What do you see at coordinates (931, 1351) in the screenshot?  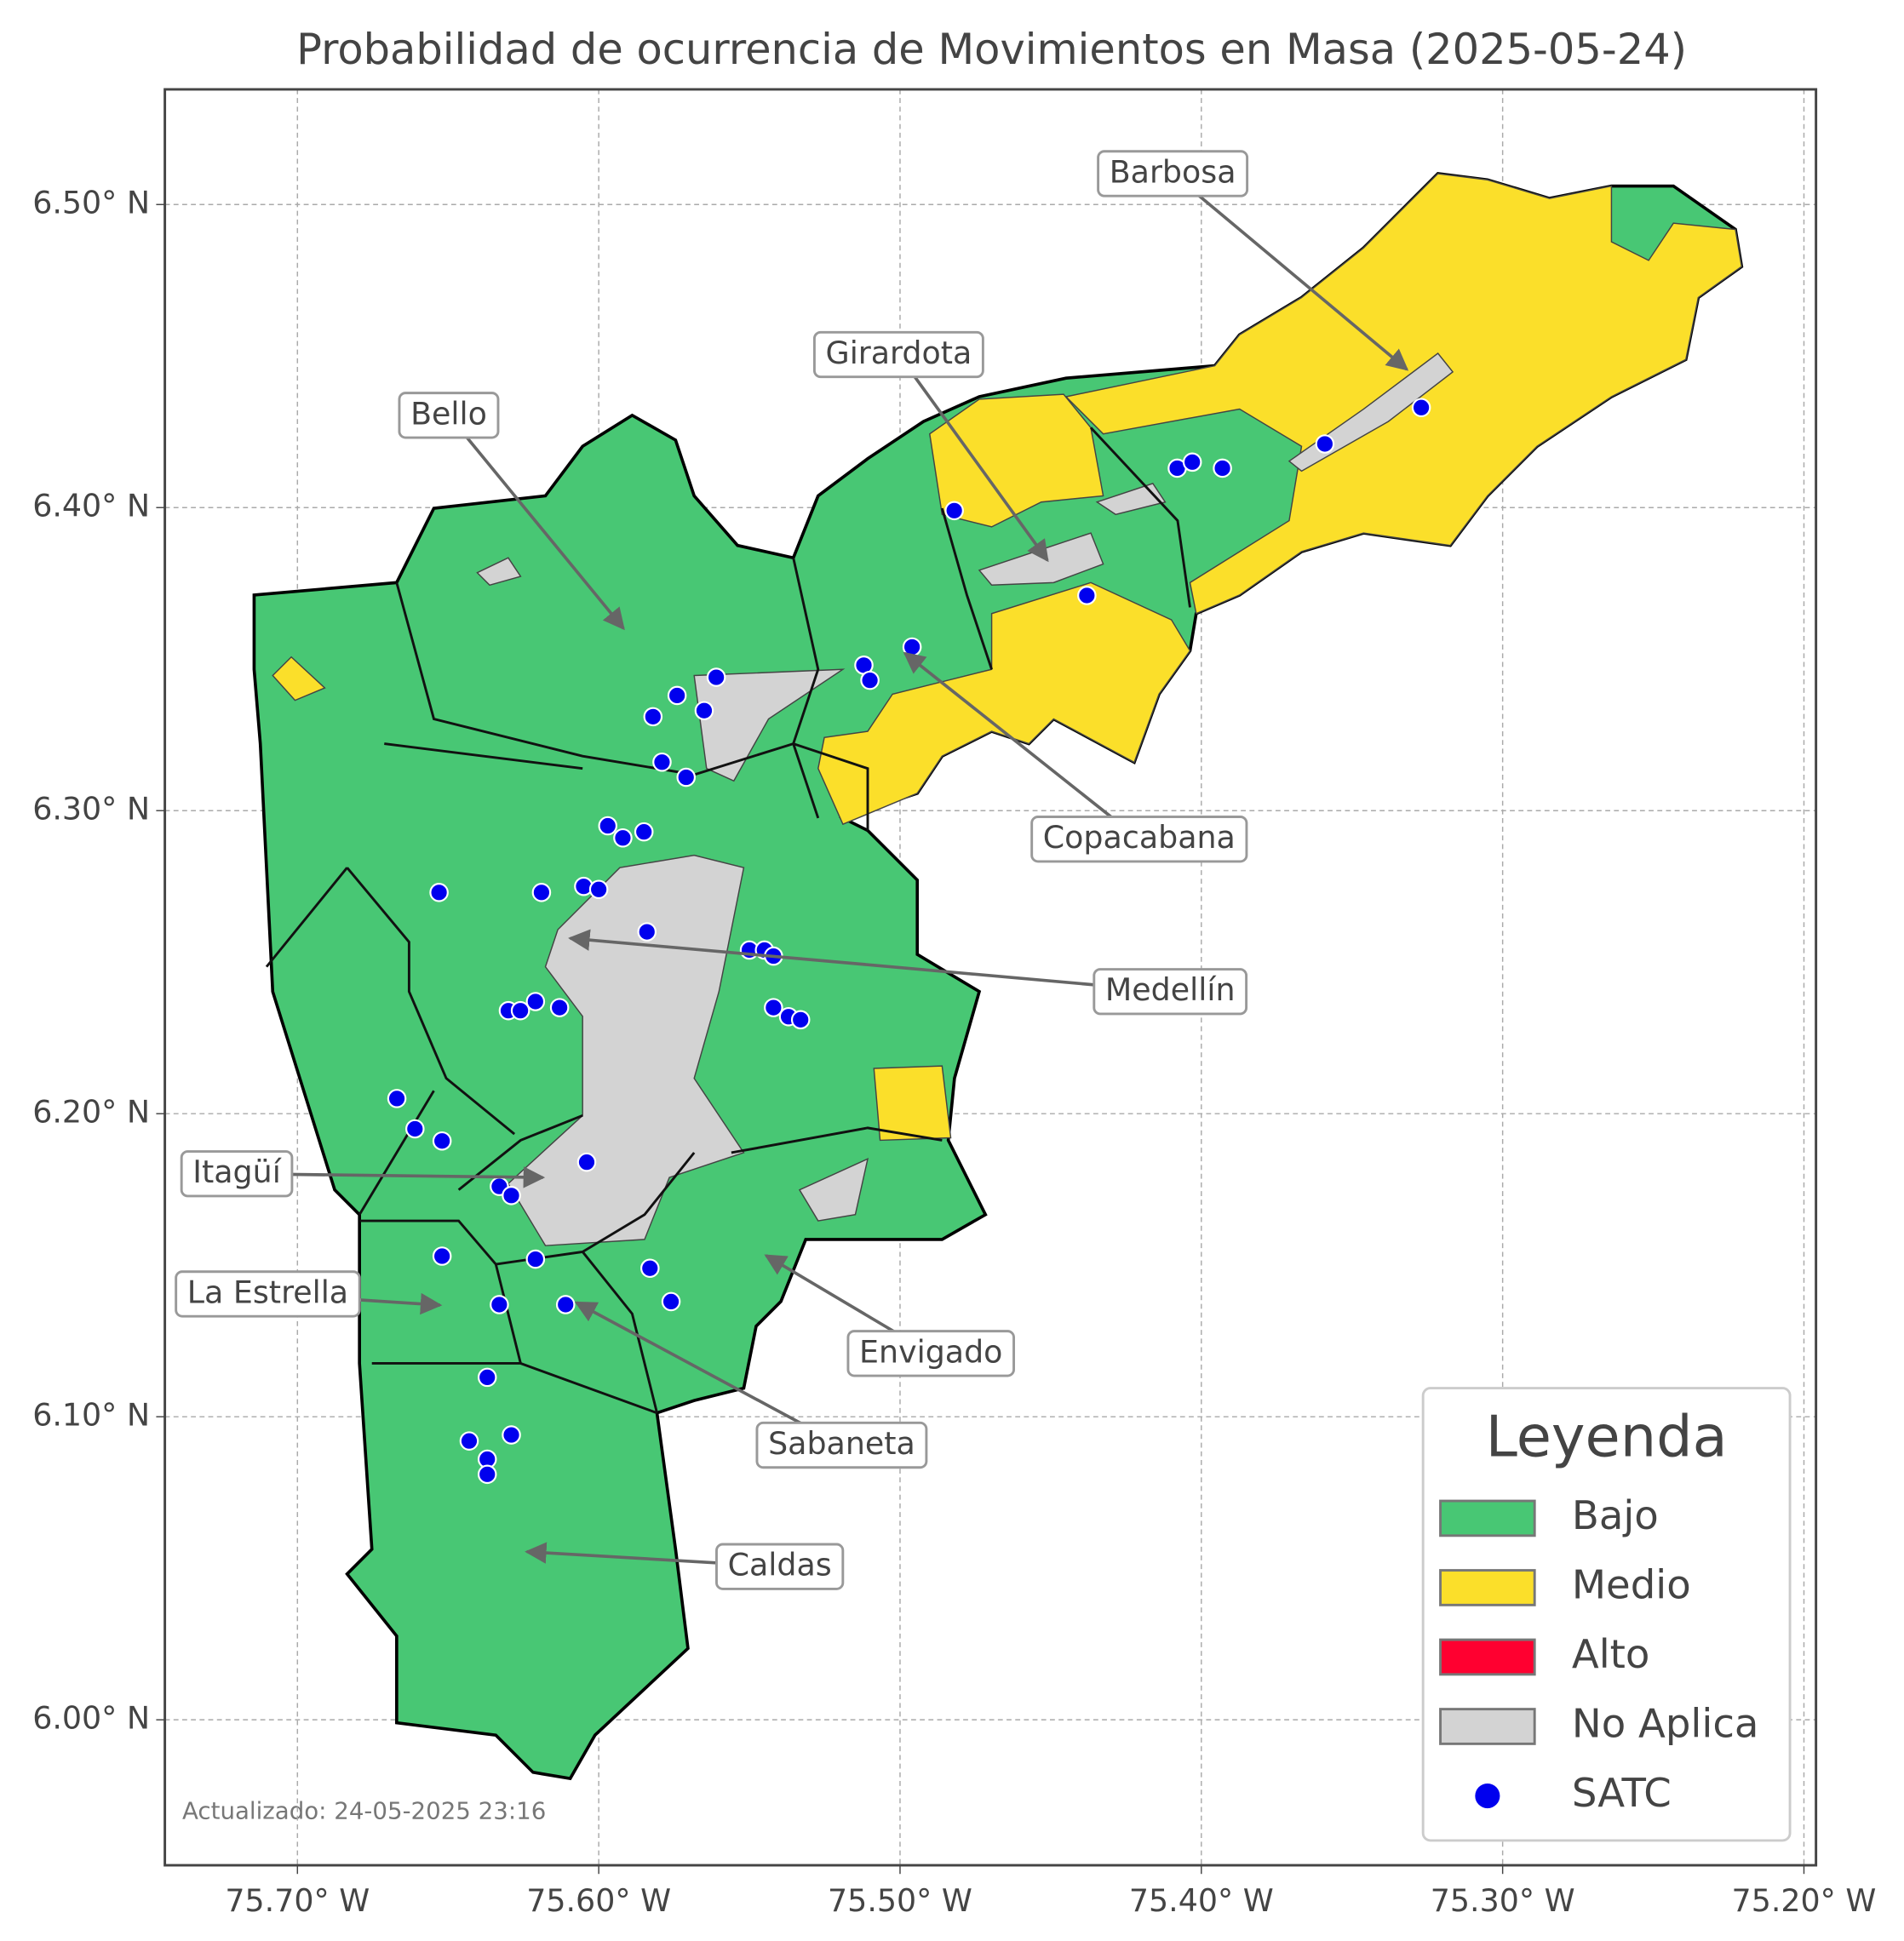 I see `annotation-label: Envigado` at bounding box center [931, 1351].